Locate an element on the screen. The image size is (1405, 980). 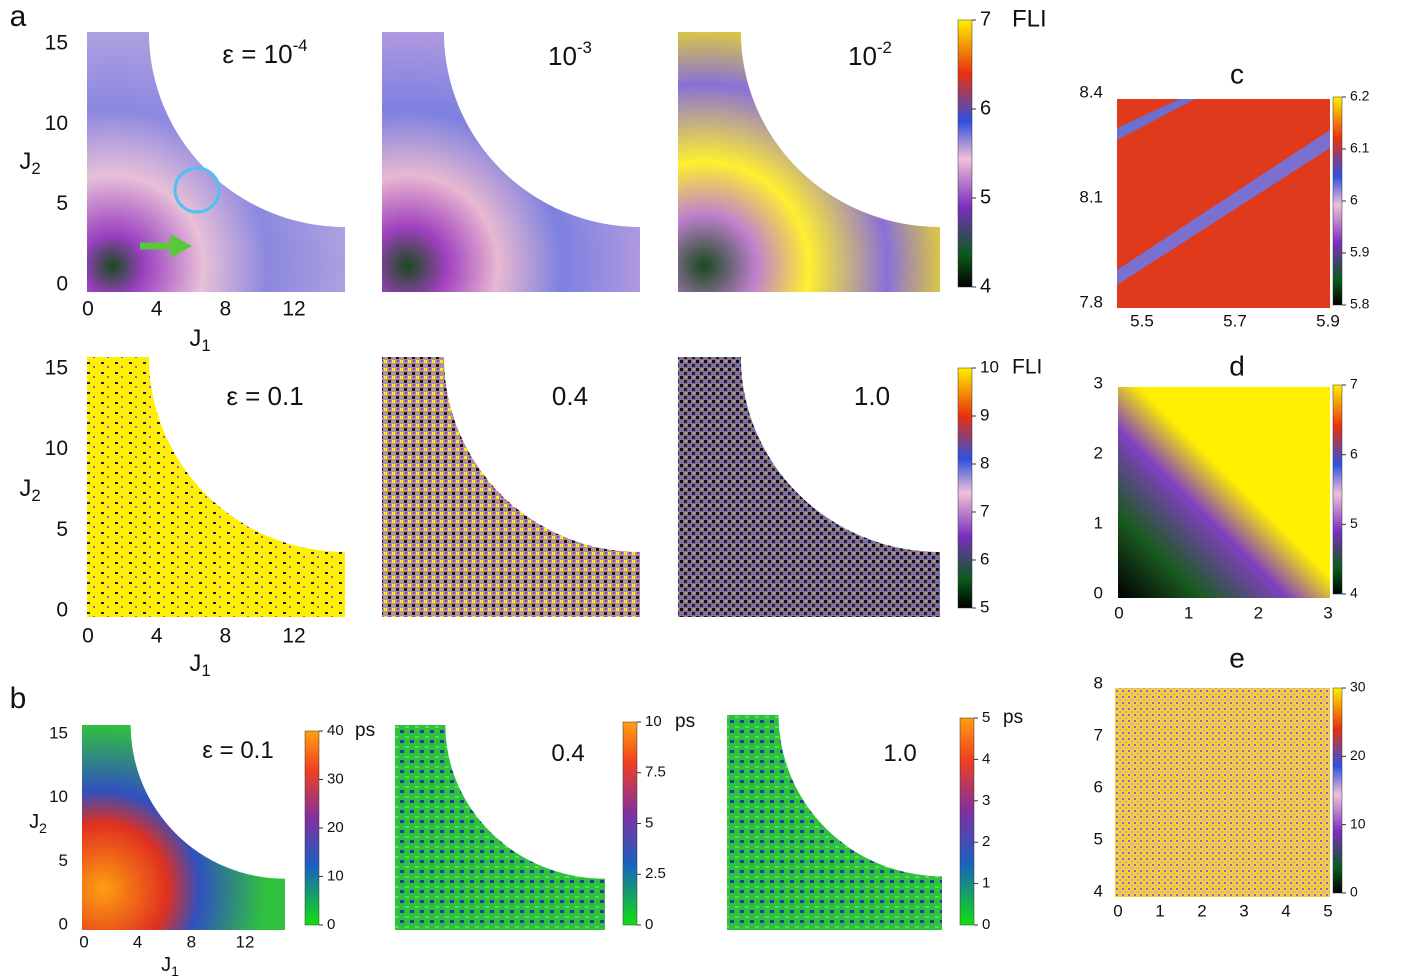
eps-text: 10 is located at coordinates (562, 56).